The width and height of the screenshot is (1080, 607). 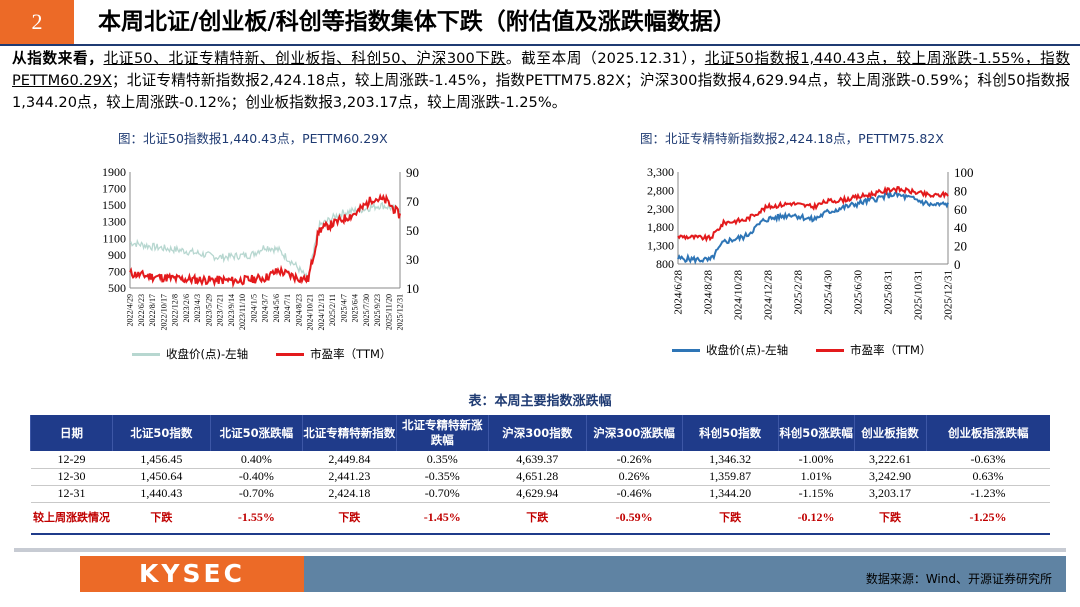 I want to click on right-tick-label: 100, so click(x=964, y=172).